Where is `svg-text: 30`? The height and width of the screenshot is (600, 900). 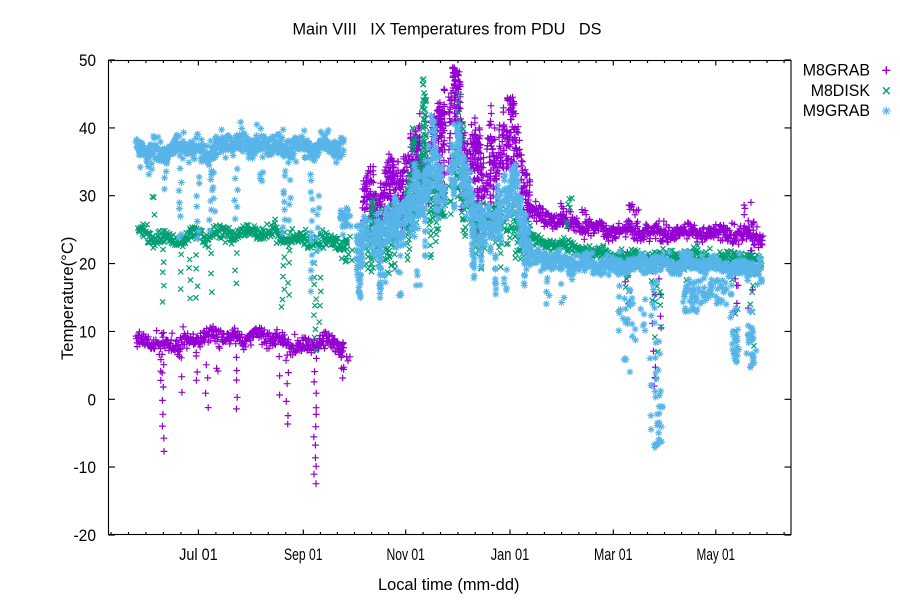 svg-text: 30 is located at coordinates (87, 197).